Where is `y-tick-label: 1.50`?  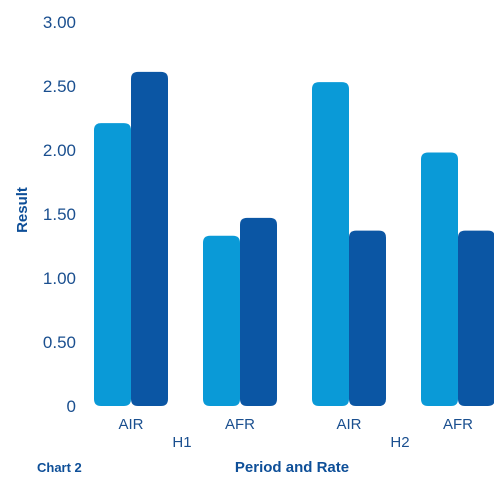 y-tick-label: 1.50 is located at coordinates (59, 214).